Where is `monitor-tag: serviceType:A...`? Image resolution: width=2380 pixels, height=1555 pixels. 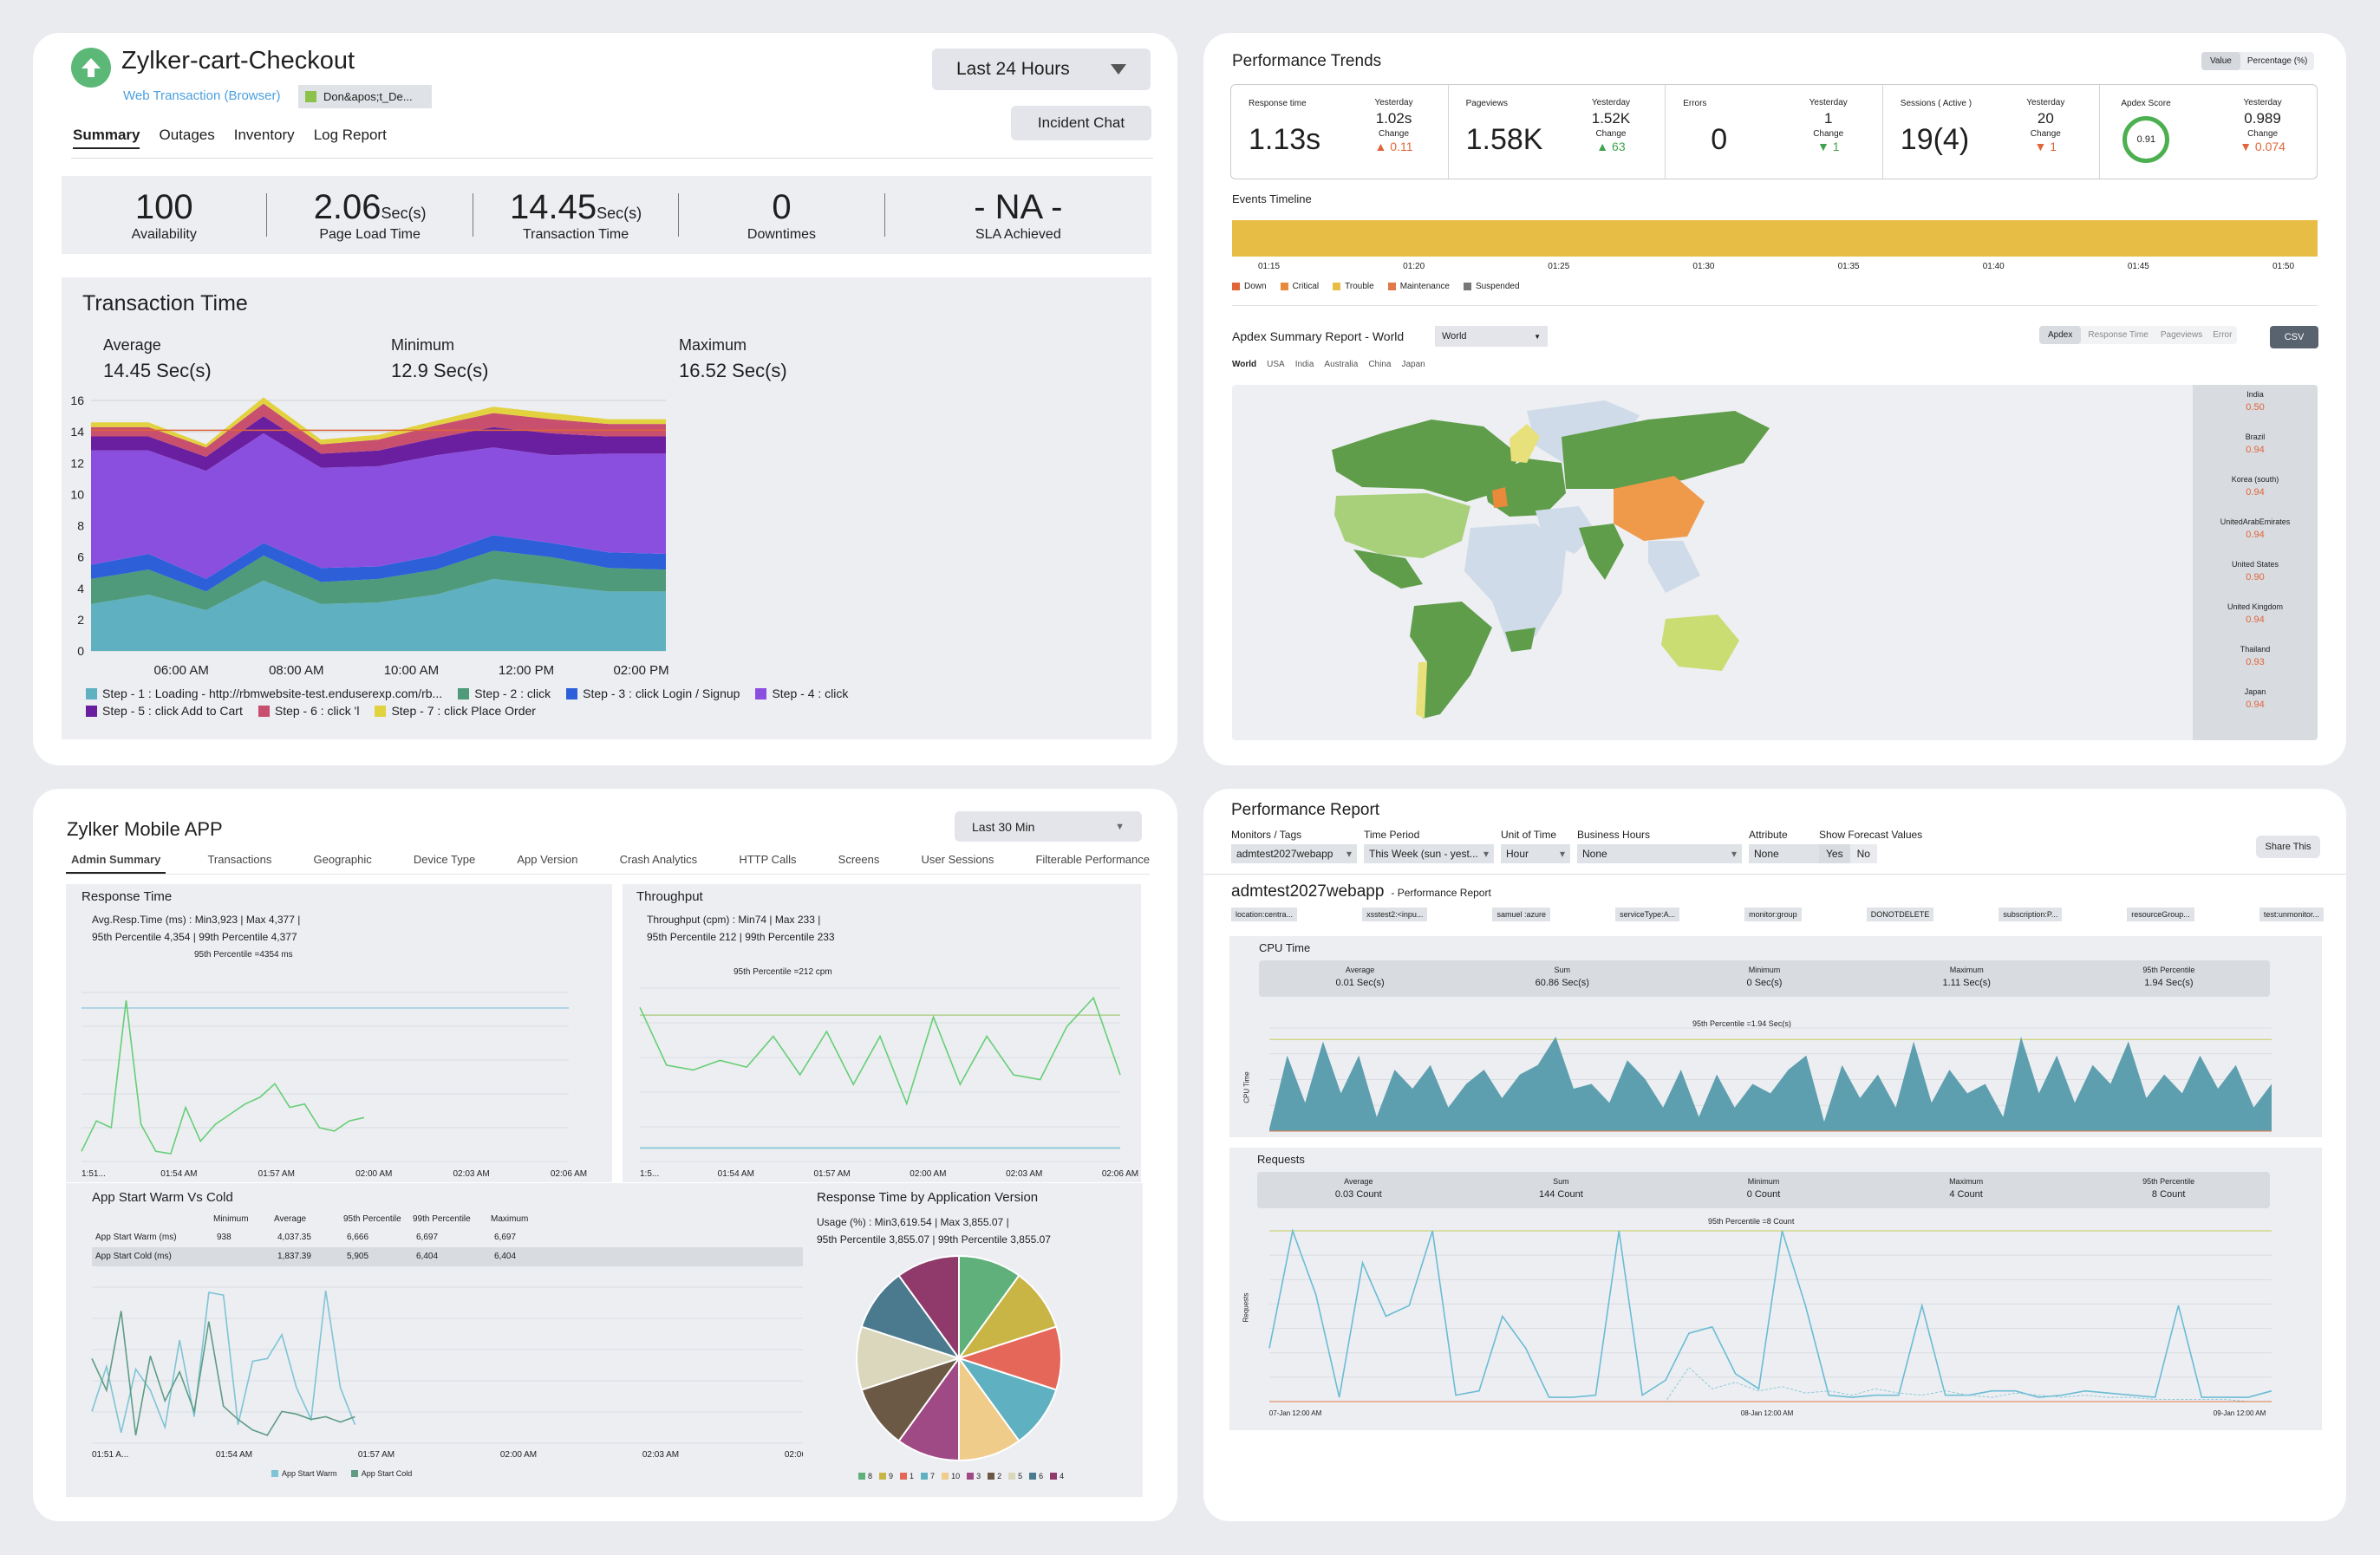 monitor-tag: serviceType:A... is located at coordinates (1647, 914).